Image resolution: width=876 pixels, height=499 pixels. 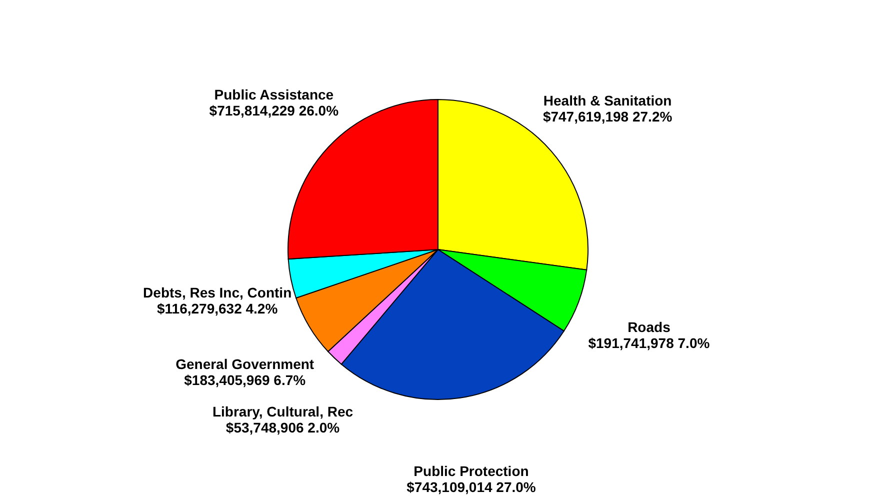 What do you see at coordinates (471, 471) in the screenshot?
I see `slice-label: Public Protection` at bounding box center [471, 471].